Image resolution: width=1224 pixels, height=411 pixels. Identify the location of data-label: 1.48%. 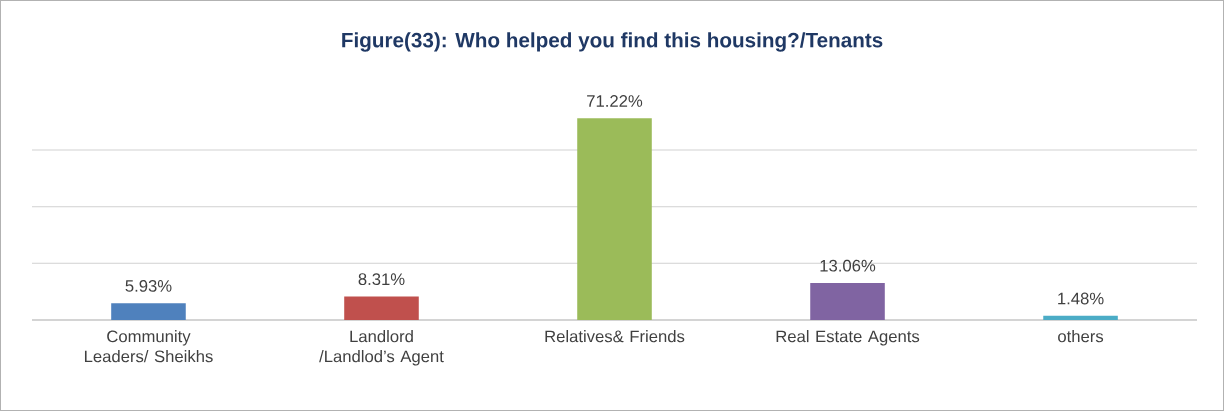
(1081, 298).